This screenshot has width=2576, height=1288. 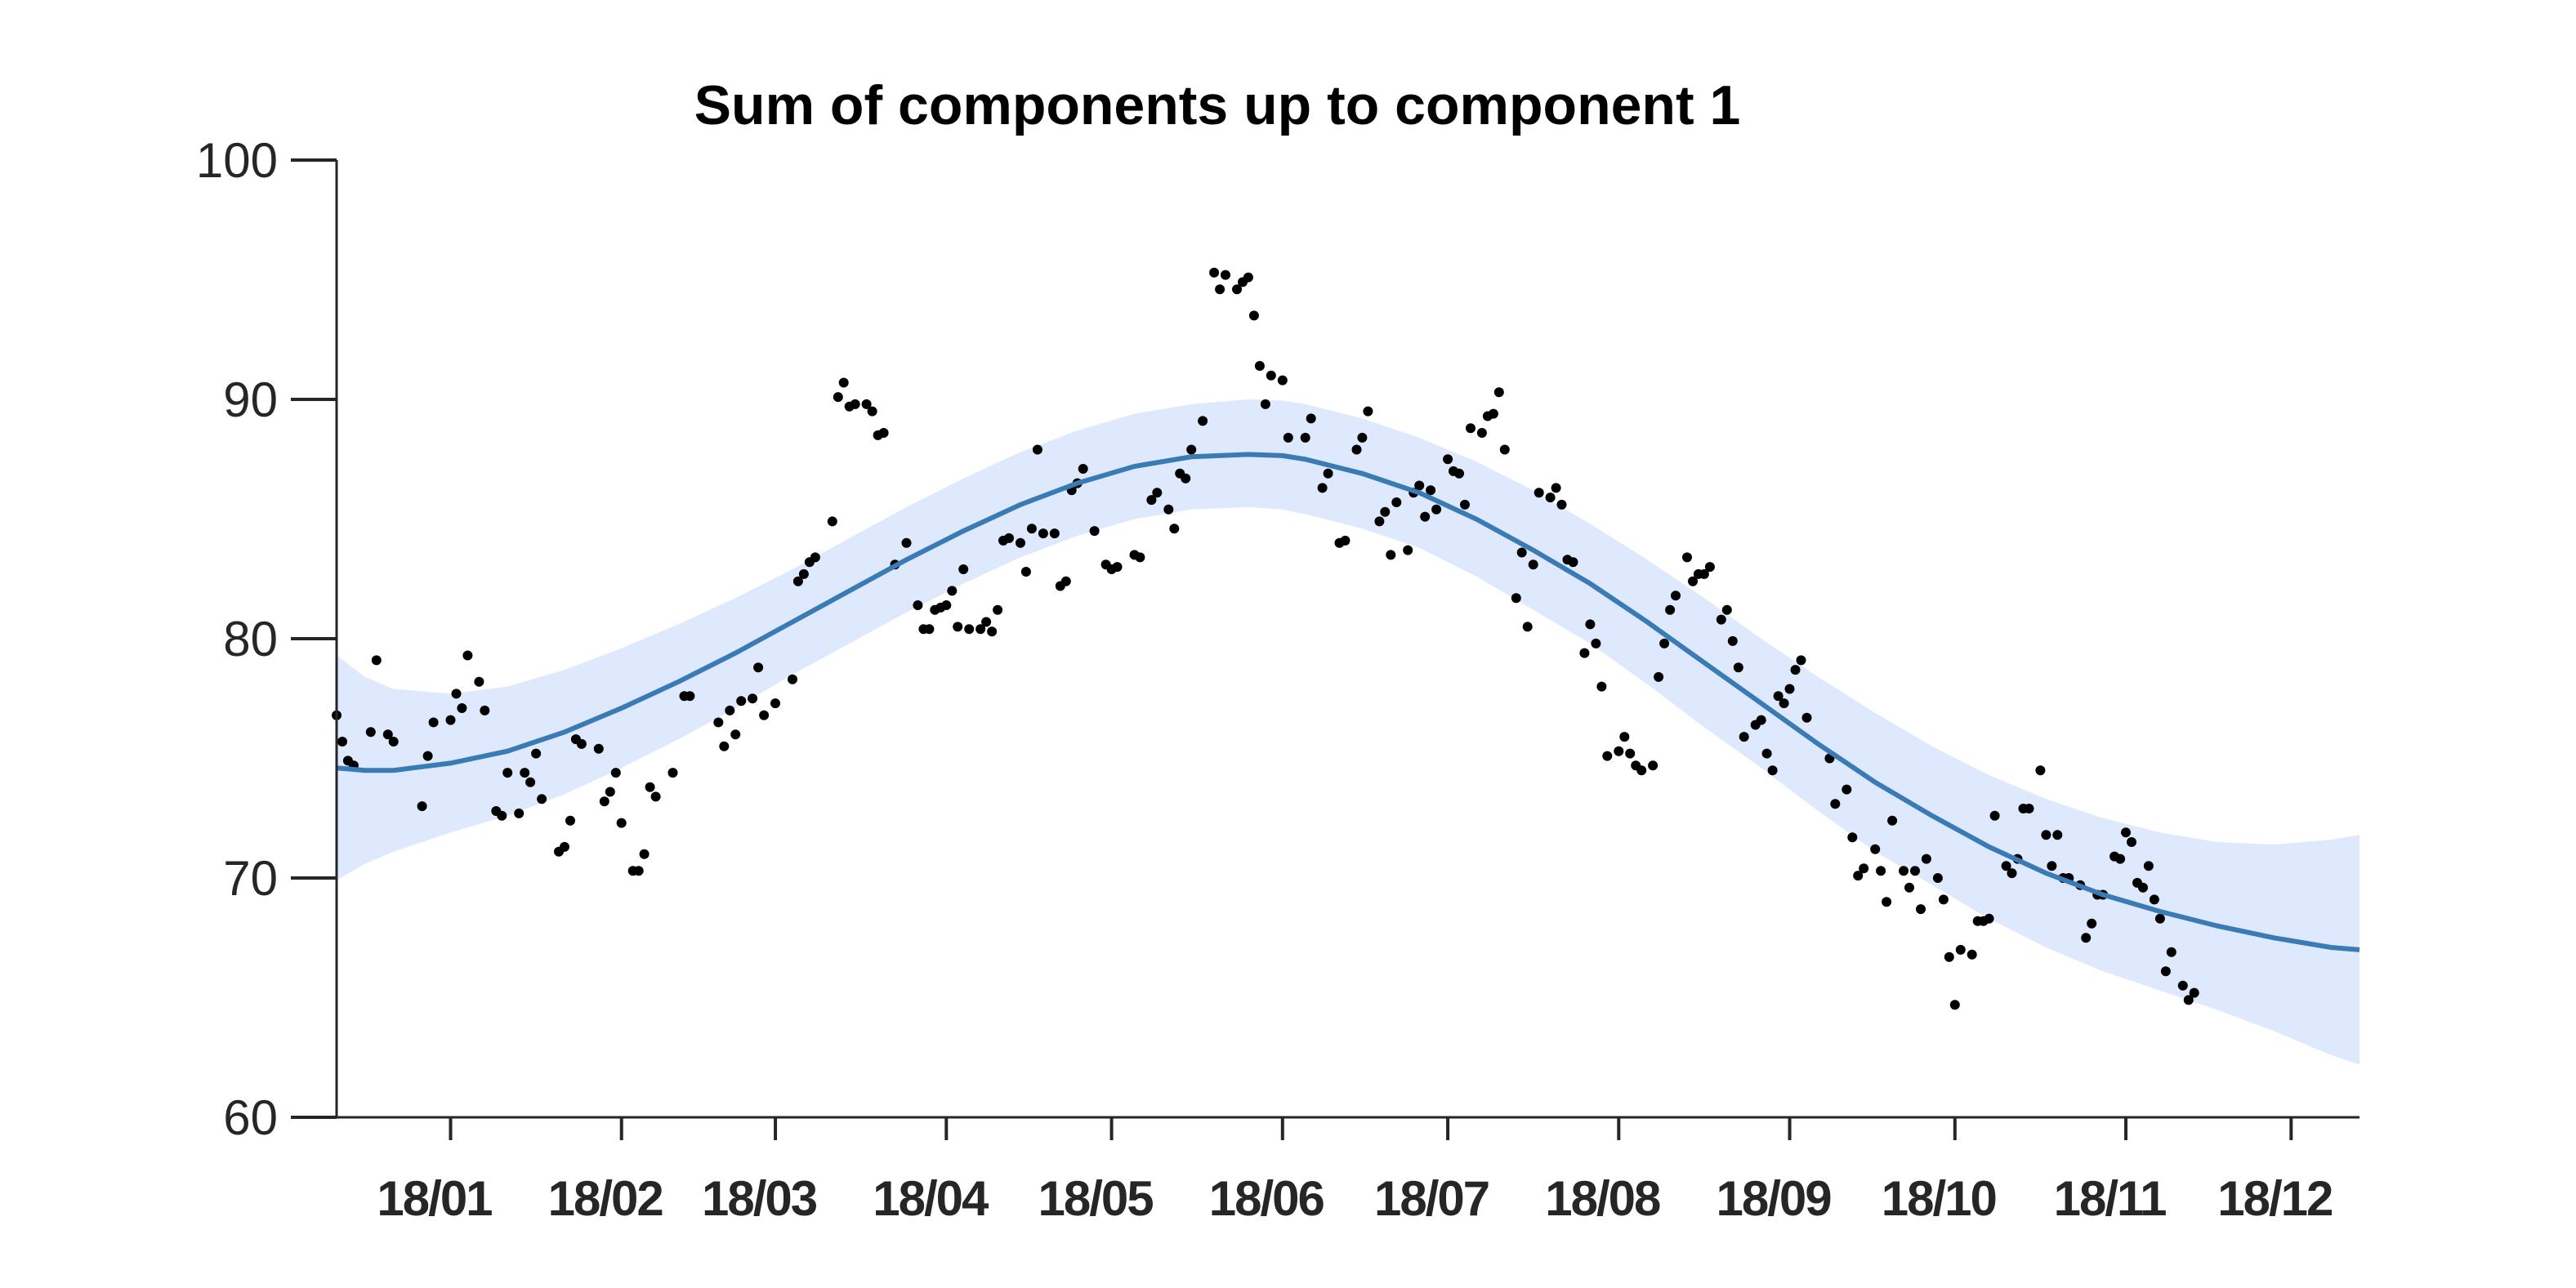 I want to click on x-tick-label: 18/03, so click(x=760, y=1198).